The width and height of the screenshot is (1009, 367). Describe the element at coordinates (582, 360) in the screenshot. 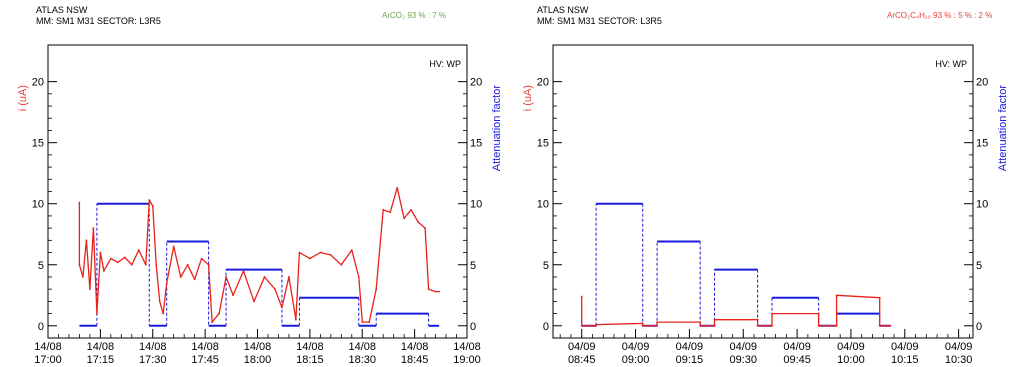

I see `x-tick-time-label: 08:45` at that location.